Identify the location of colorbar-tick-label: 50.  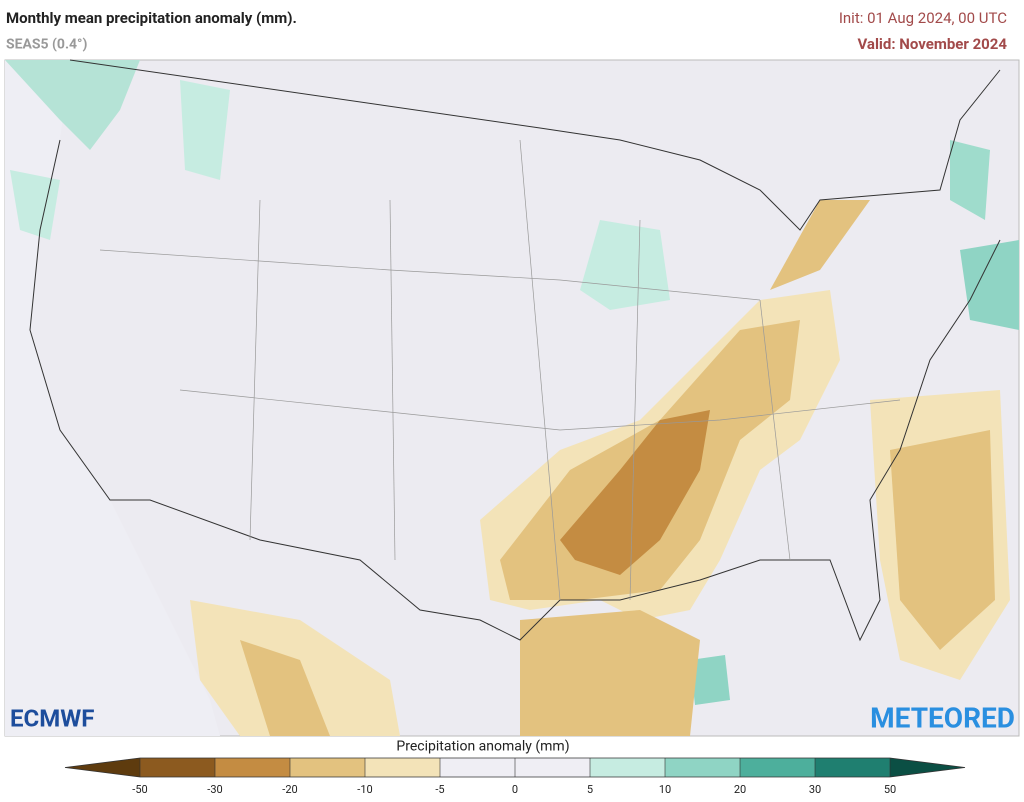
(890, 789).